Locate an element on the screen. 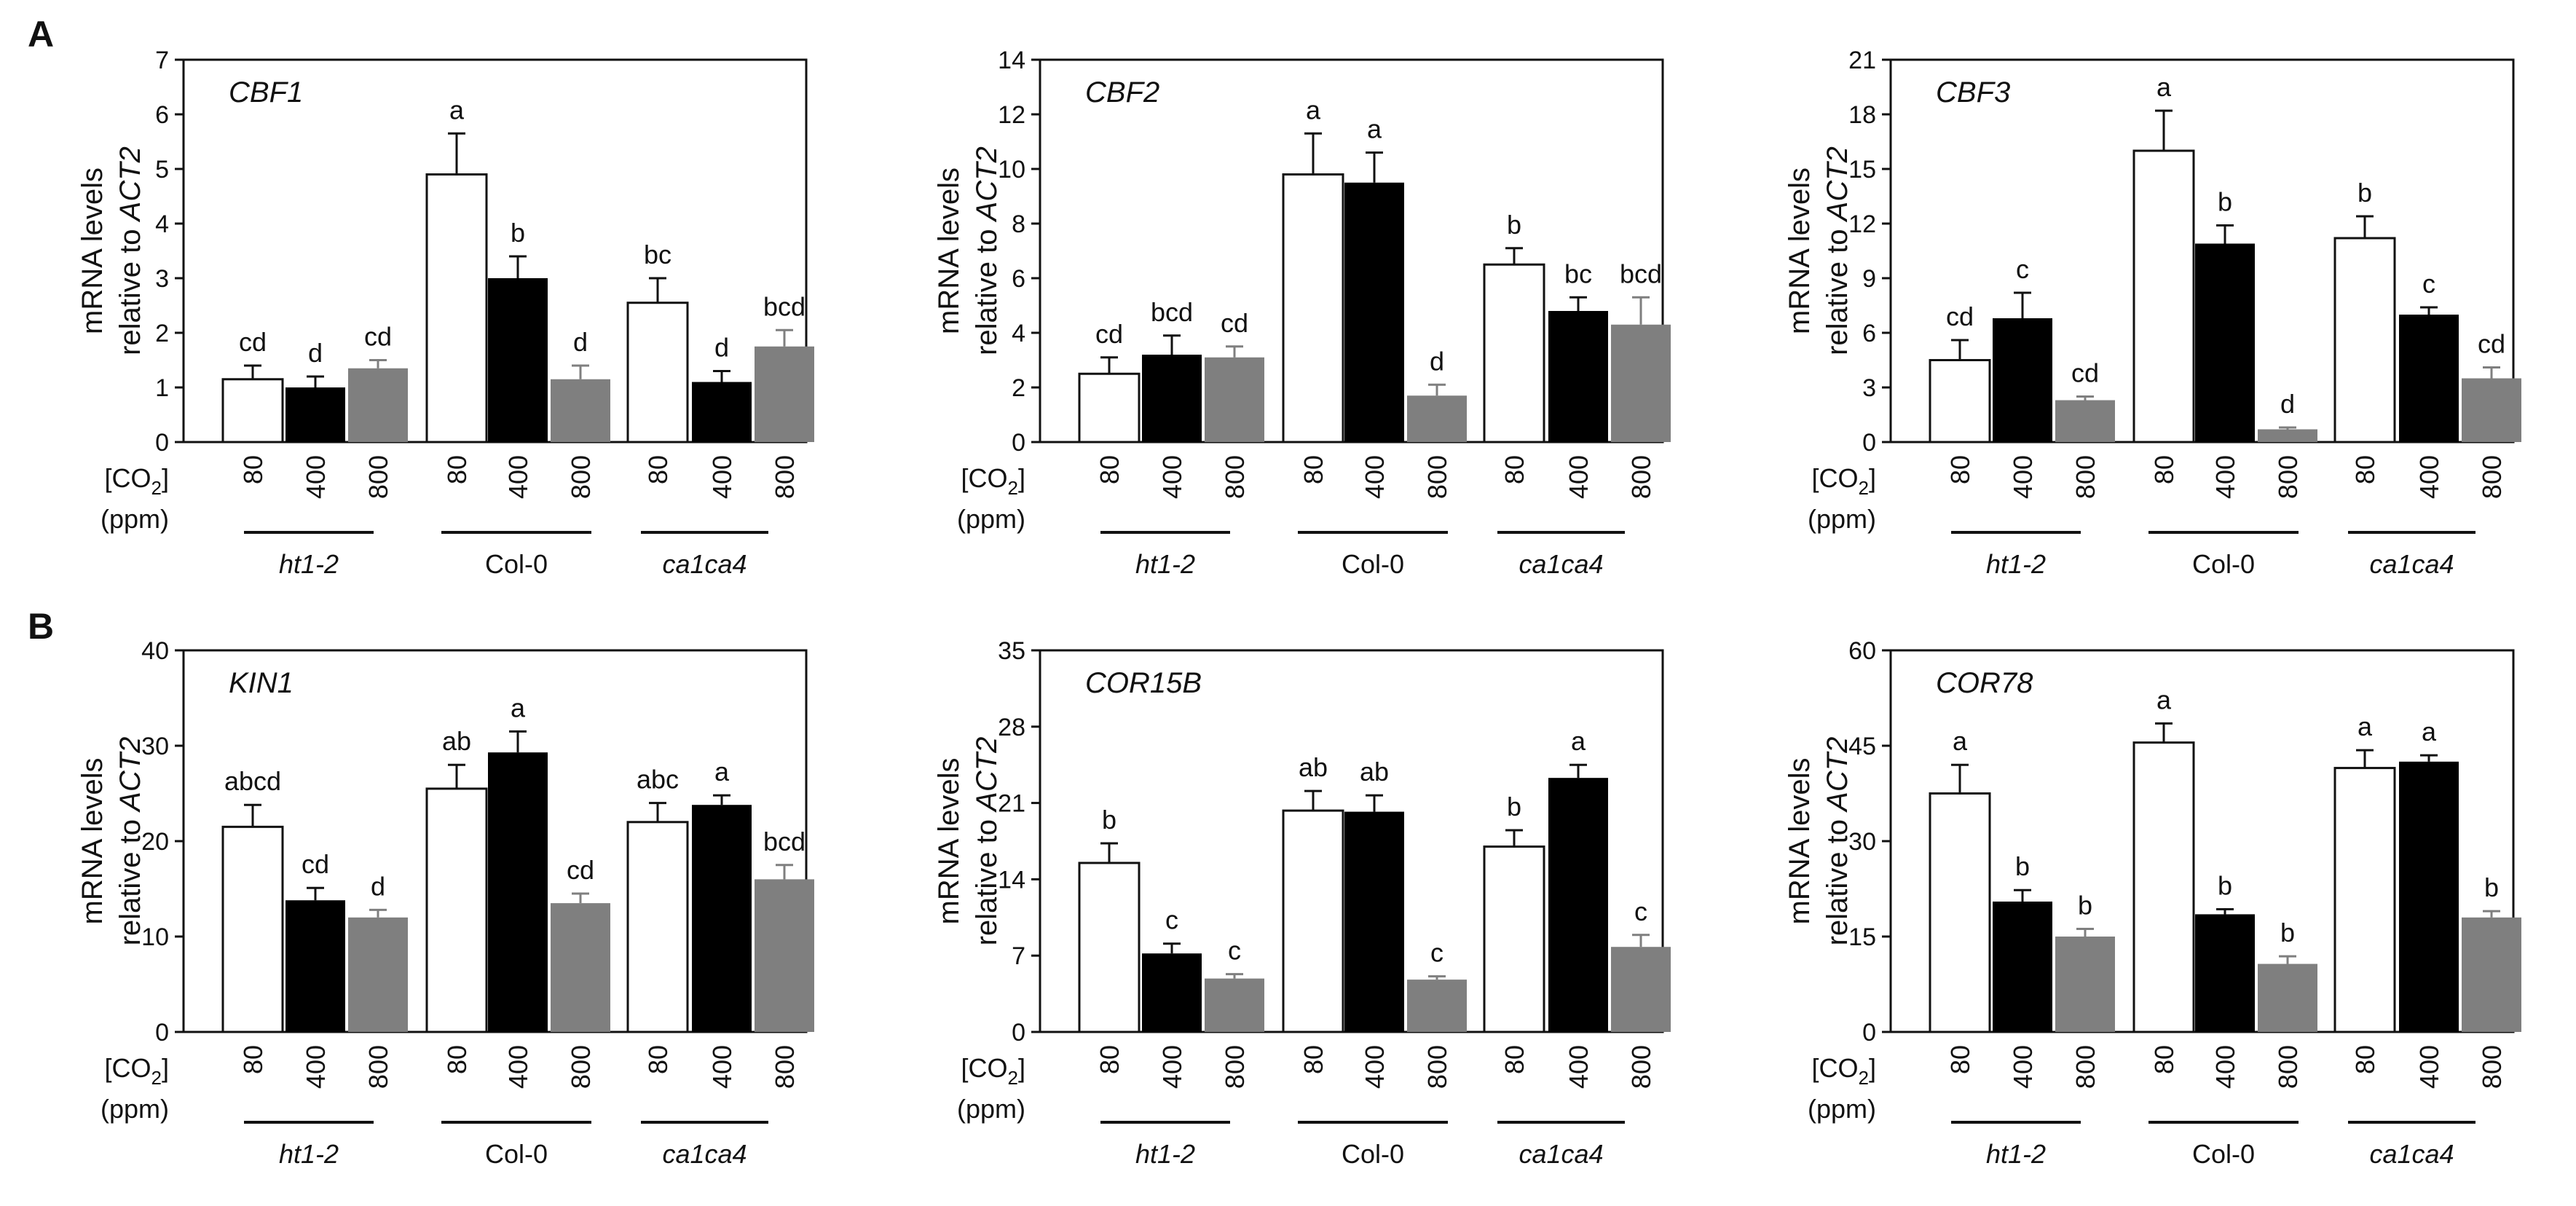 The height and width of the screenshot is (1206, 2576). y-tick-label: 1 is located at coordinates (162, 388).